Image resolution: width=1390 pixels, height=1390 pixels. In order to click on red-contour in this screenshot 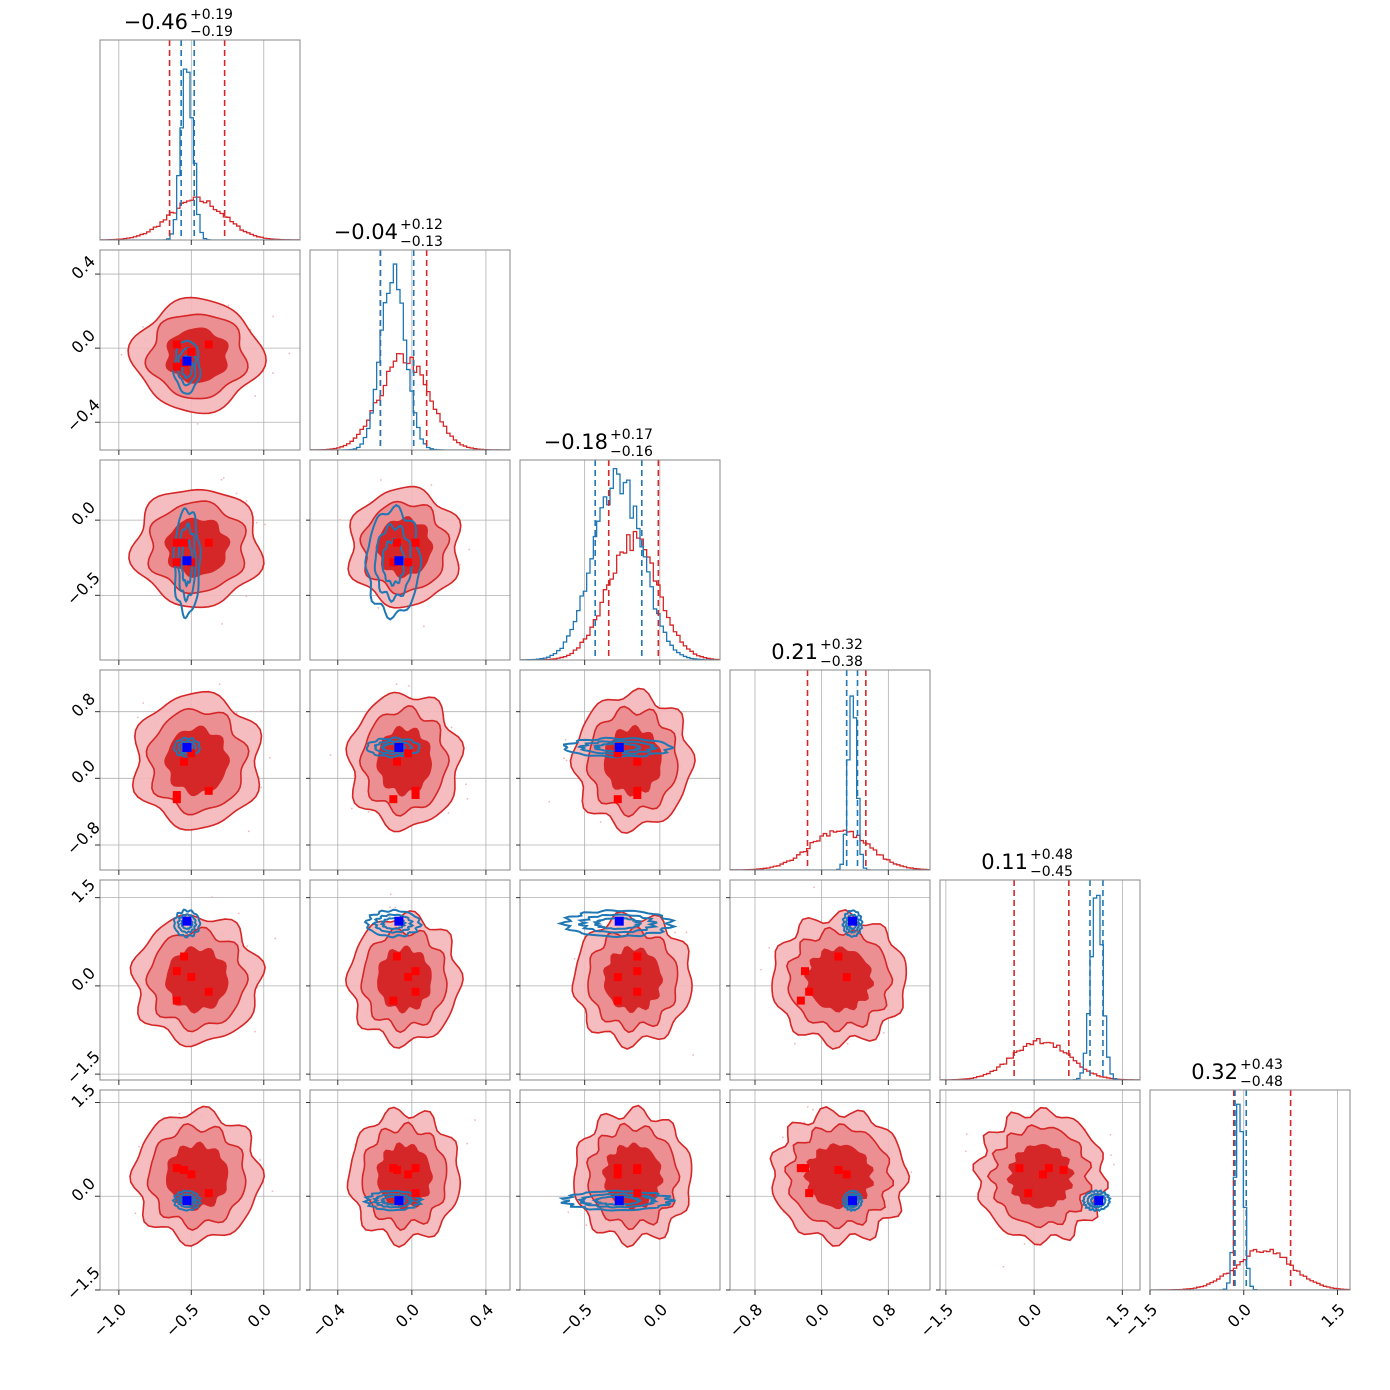, I will do `click(839, 979)`.